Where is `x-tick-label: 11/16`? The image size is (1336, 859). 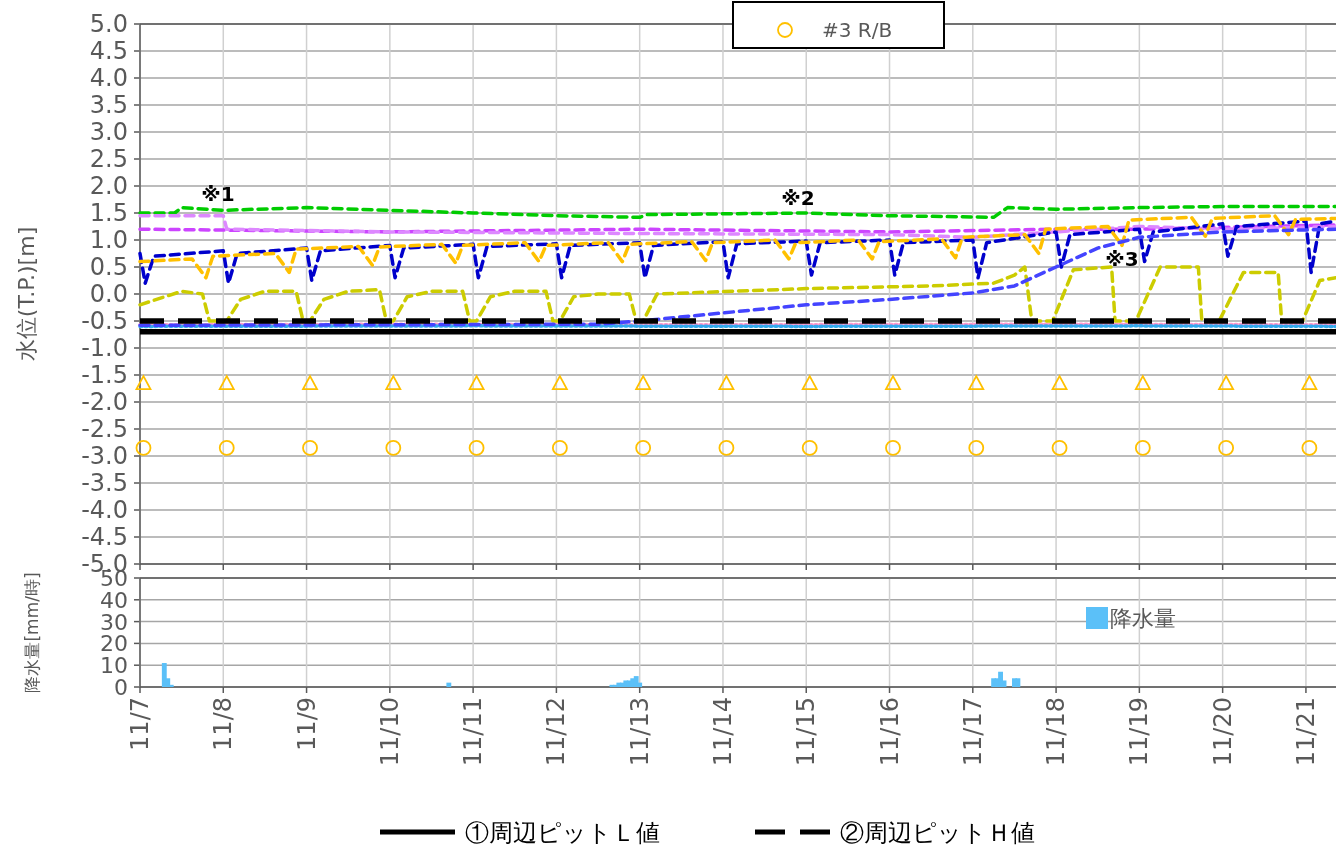
x-tick-label: 11/16 is located at coordinates (889, 732).